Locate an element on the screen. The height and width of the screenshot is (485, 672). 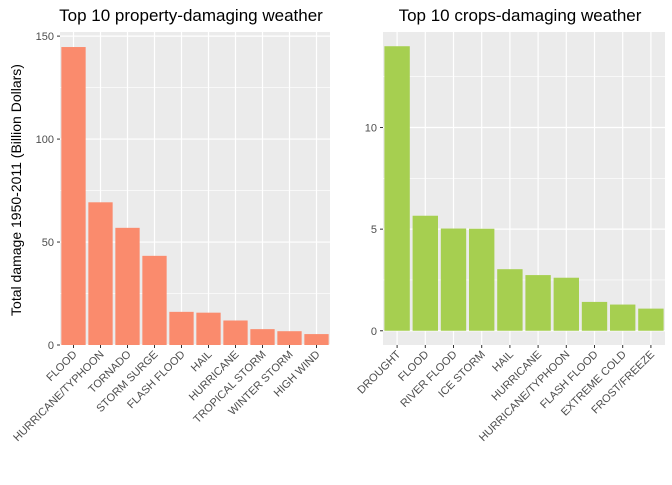
crops-y-tick-label: 5 is located at coordinates (374, 230).